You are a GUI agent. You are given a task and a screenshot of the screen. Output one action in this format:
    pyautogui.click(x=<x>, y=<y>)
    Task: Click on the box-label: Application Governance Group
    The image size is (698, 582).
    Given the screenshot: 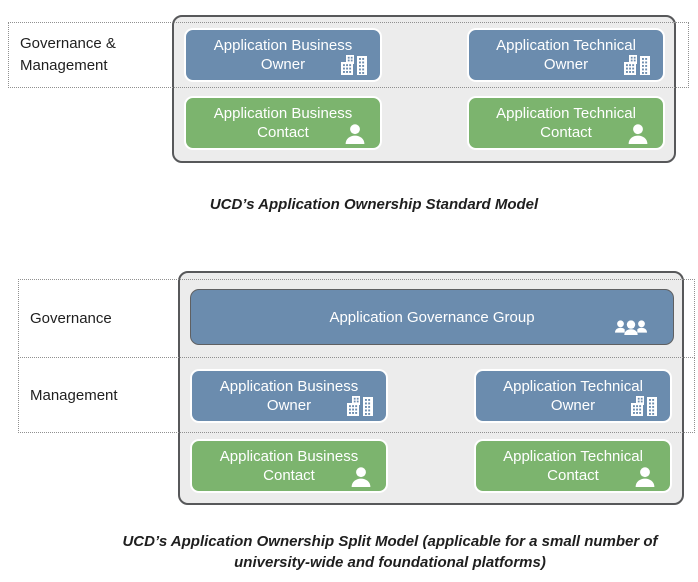 What is the action you would take?
    pyautogui.click(x=432, y=317)
    